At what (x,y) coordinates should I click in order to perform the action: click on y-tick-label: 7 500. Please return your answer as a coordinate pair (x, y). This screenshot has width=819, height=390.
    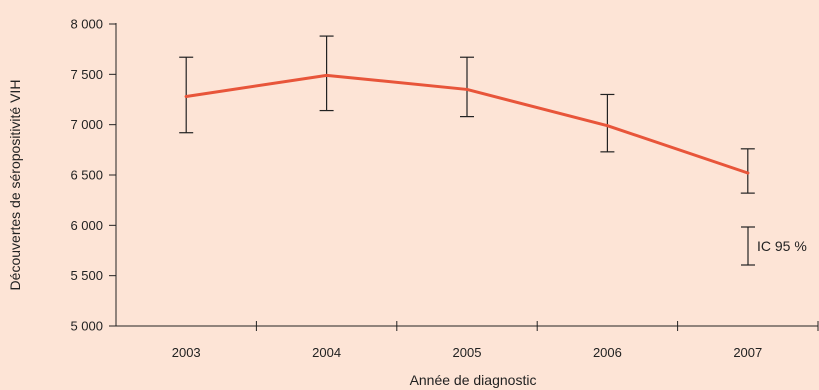
    Looking at the image, I should click on (86, 74).